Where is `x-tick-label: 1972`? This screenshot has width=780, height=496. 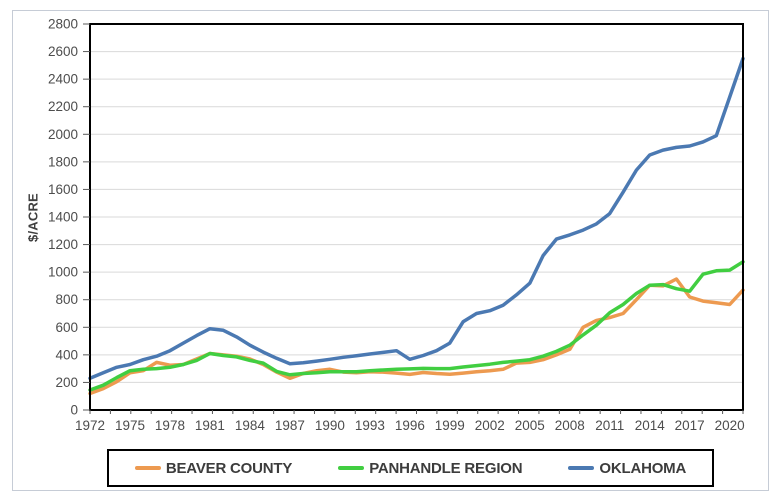
x-tick-label: 1972 is located at coordinates (90, 425).